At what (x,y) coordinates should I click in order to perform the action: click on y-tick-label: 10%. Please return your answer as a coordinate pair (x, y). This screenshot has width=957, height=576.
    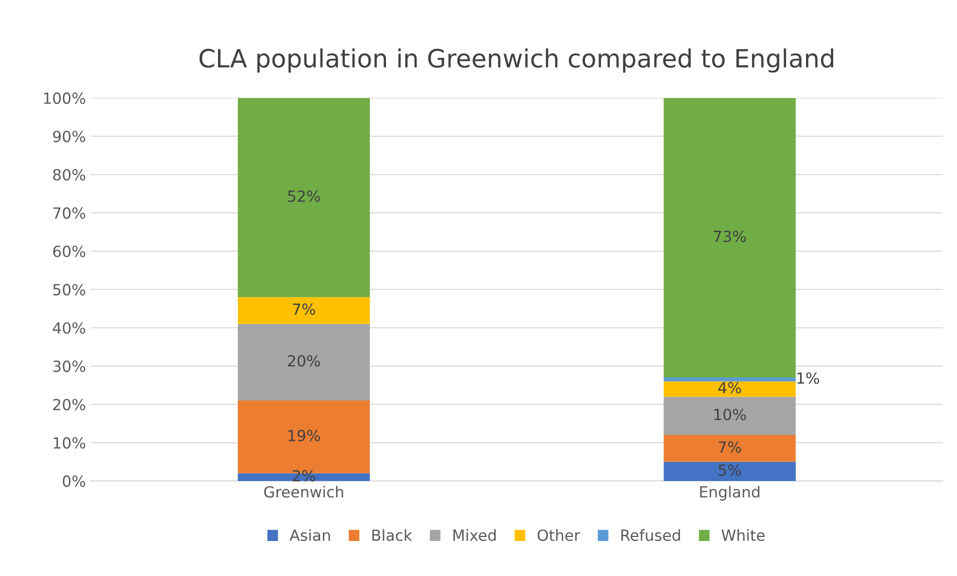
    Looking at the image, I should click on (70, 443).